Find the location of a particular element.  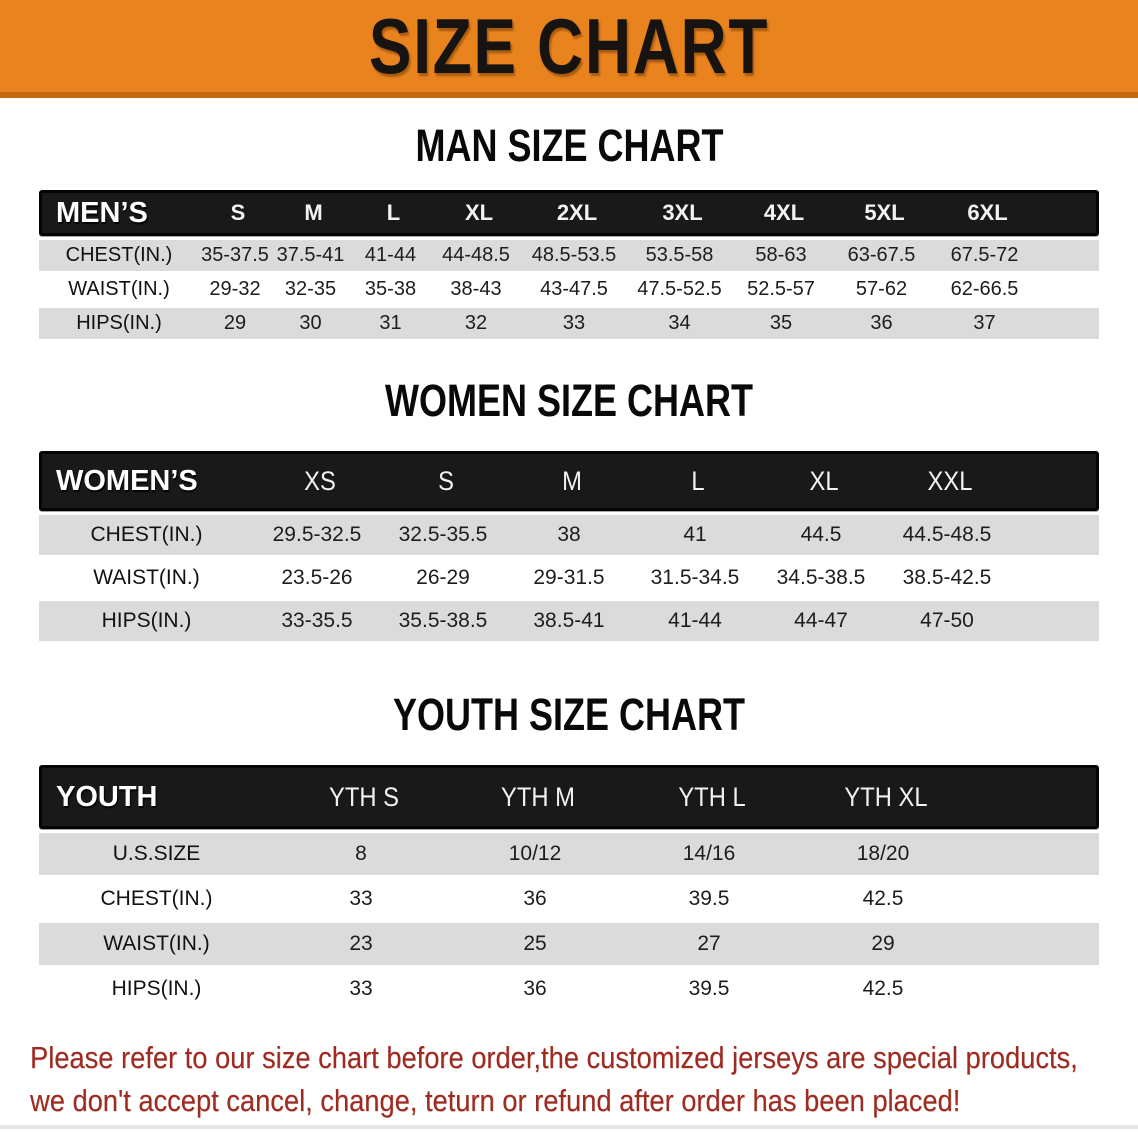

table-row: HIPS(IN.) 29 30 31 32 33 34 35 36 37 is located at coordinates (569, 323).